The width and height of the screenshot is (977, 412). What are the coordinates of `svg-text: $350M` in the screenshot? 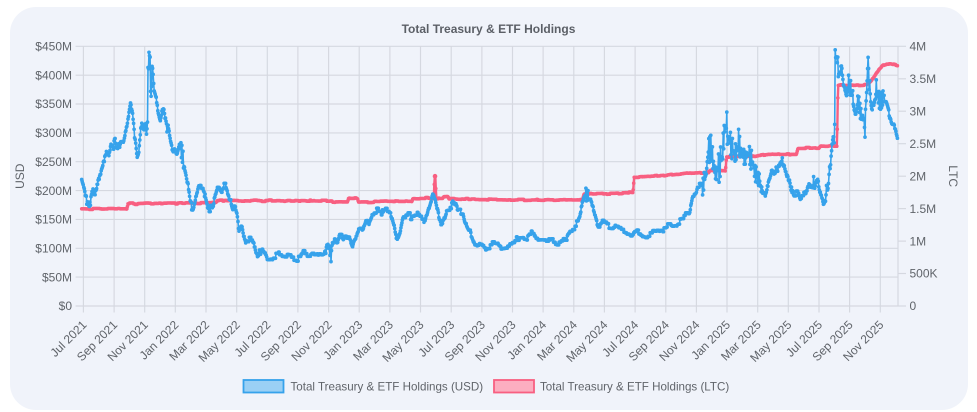 It's located at (53, 104).